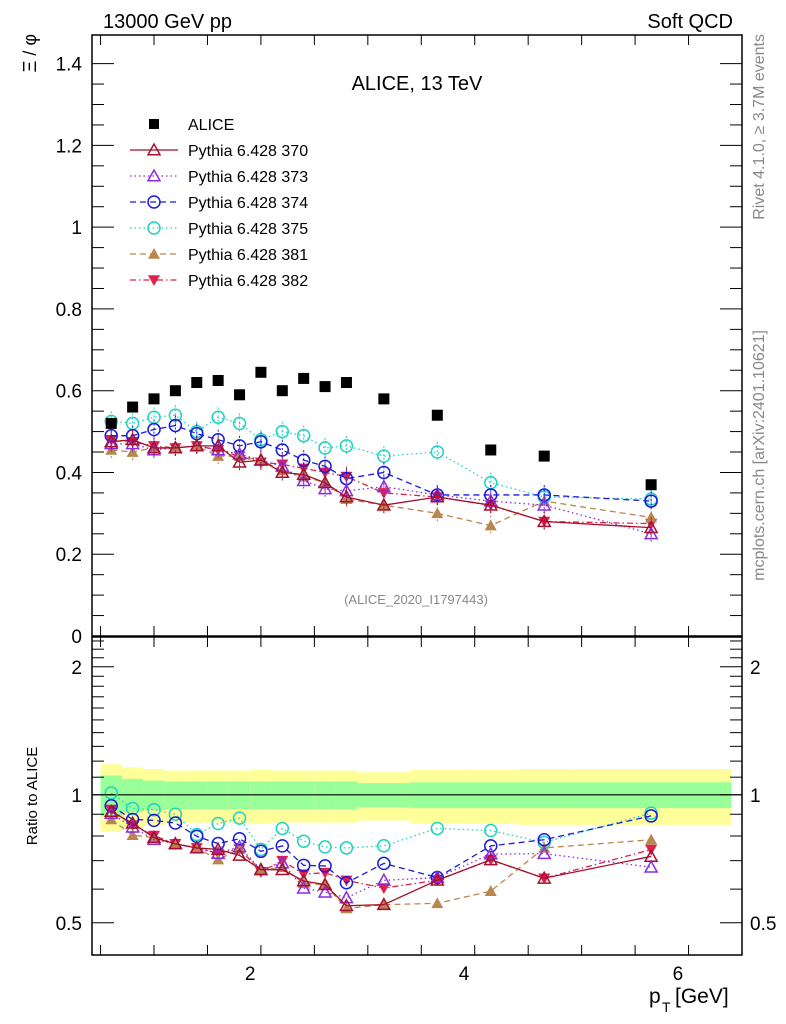 The image size is (786, 1024). Describe the element at coordinates (69, 392) in the screenshot. I see `y-tick-label: 0.6` at that location.